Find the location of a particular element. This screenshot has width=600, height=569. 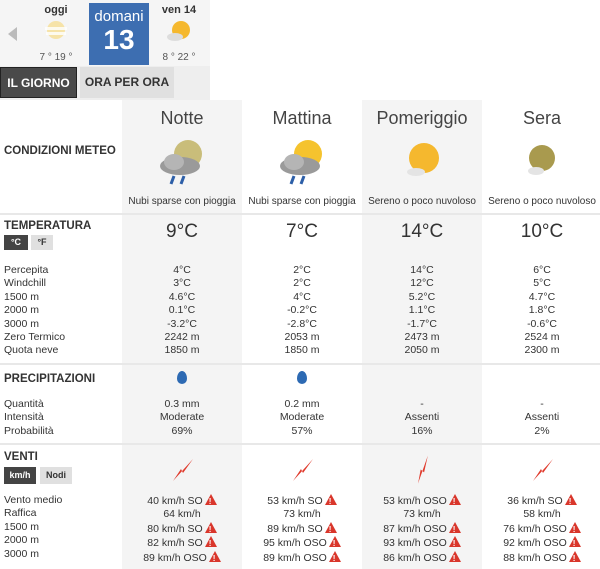

row-label: Percepita is located at coordinates (26, 270).